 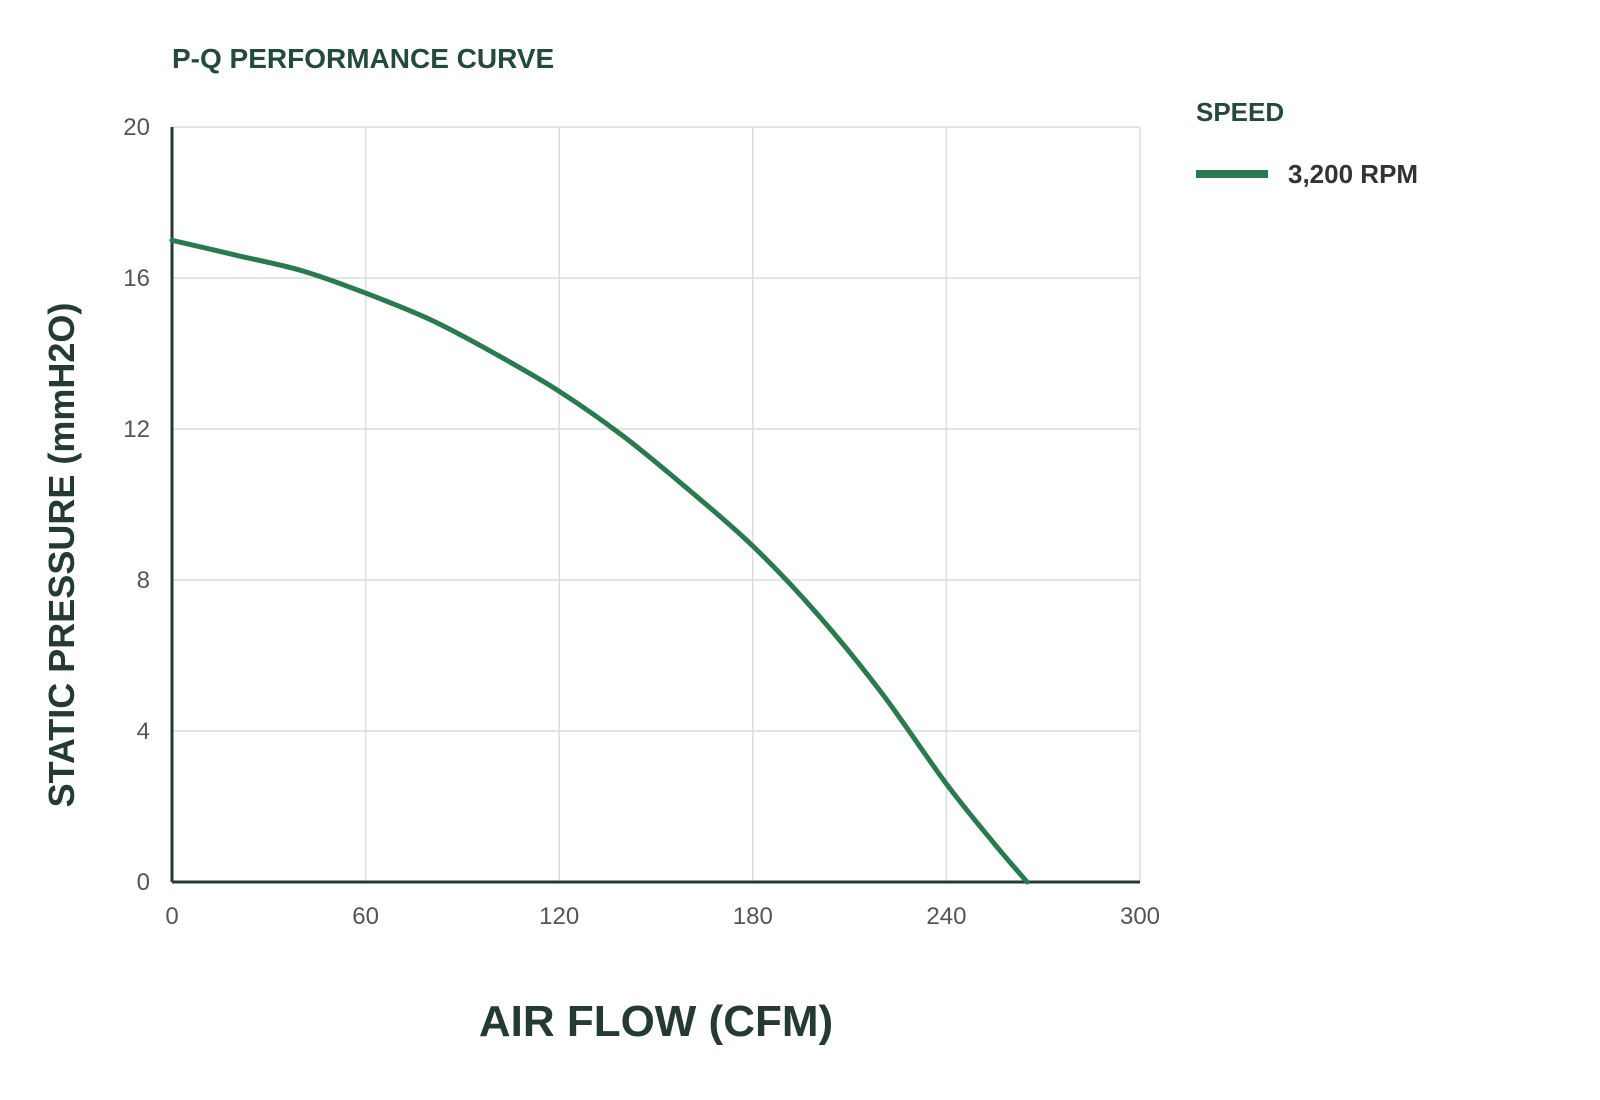 I want to click on legend: SPEED 3,200 RPM, so click(x=1307, y=143).